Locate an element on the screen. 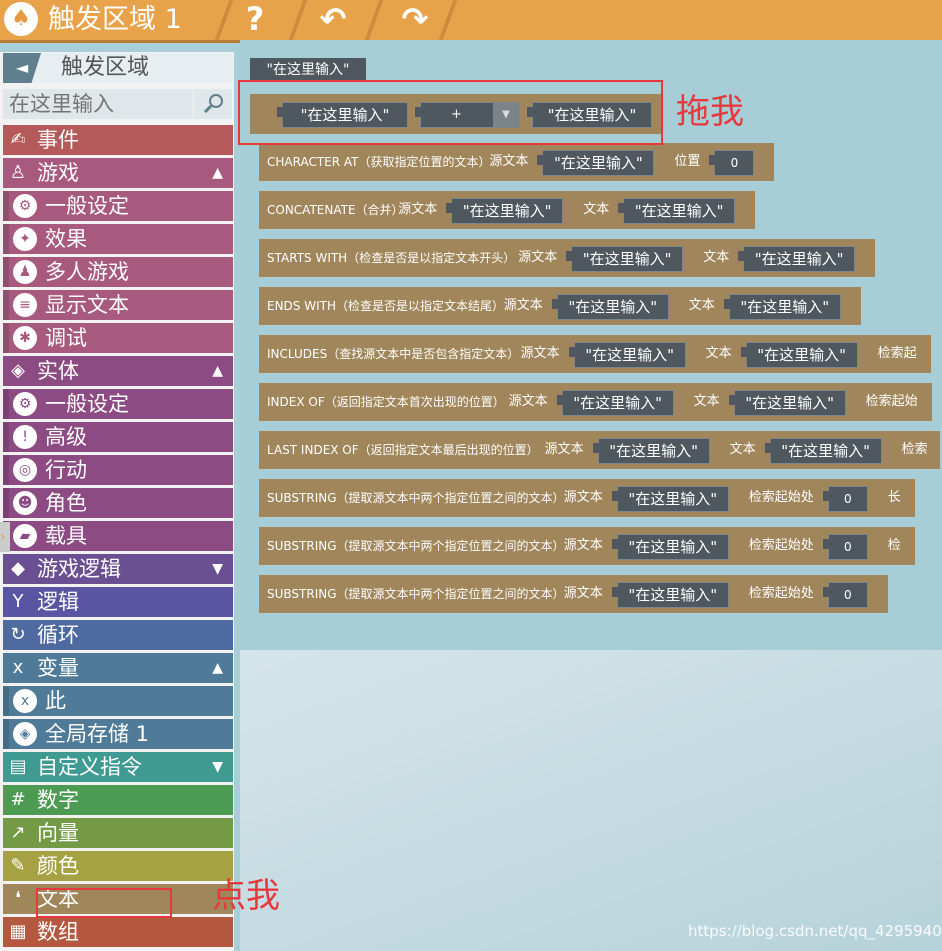 This screenshot has width=942, height=951. trigger-area-logo-icon: ♠ is located at coordinates (21, 19).